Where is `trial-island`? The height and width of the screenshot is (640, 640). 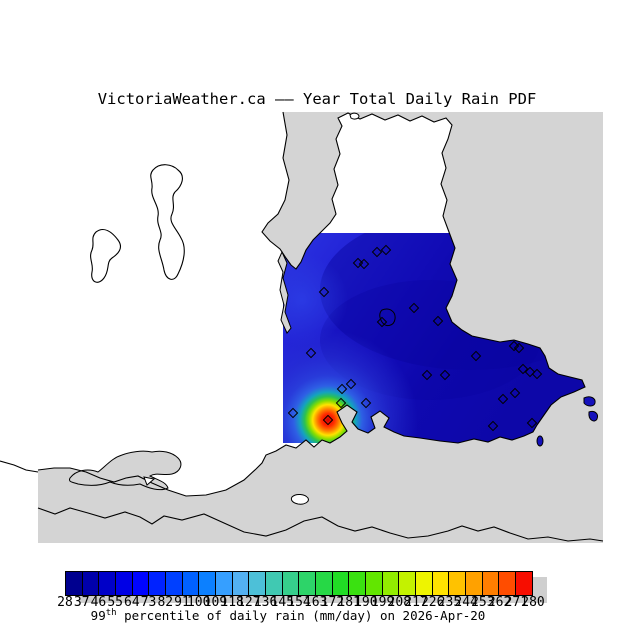
trial-island is located at coordinates (540, 441).